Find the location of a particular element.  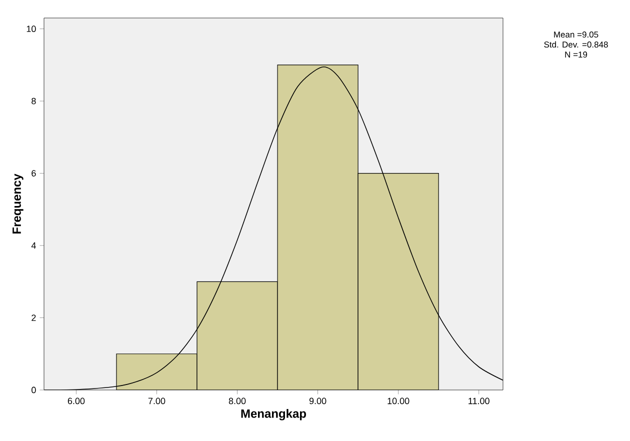

y-tick-label: 10 is located at coordinates (31, 29).